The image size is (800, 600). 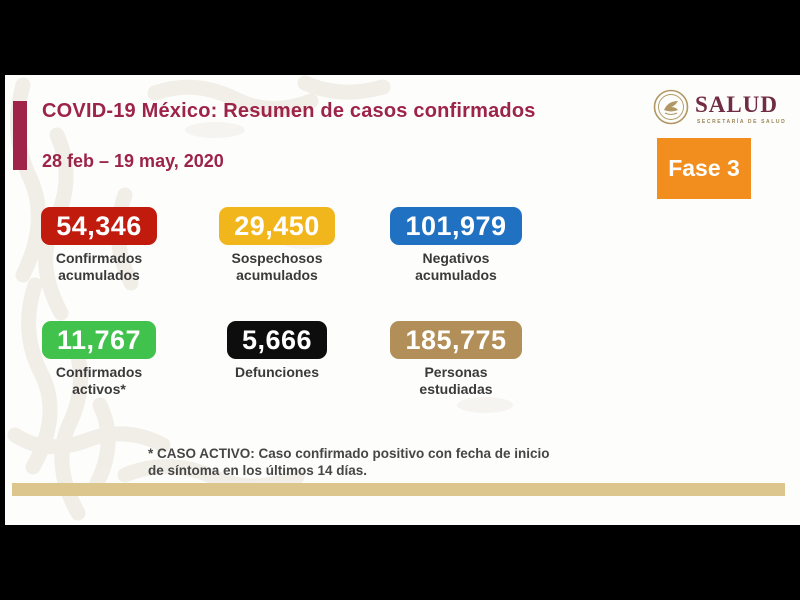 I want to click on stat-value: 29,450, so click(x=277, y=226).